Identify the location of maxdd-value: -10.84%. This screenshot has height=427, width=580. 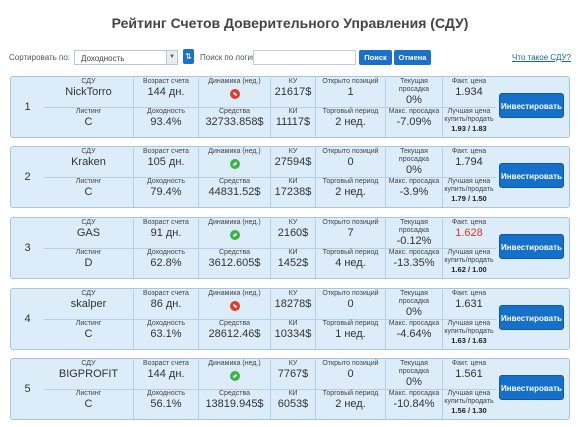
(414, 404).